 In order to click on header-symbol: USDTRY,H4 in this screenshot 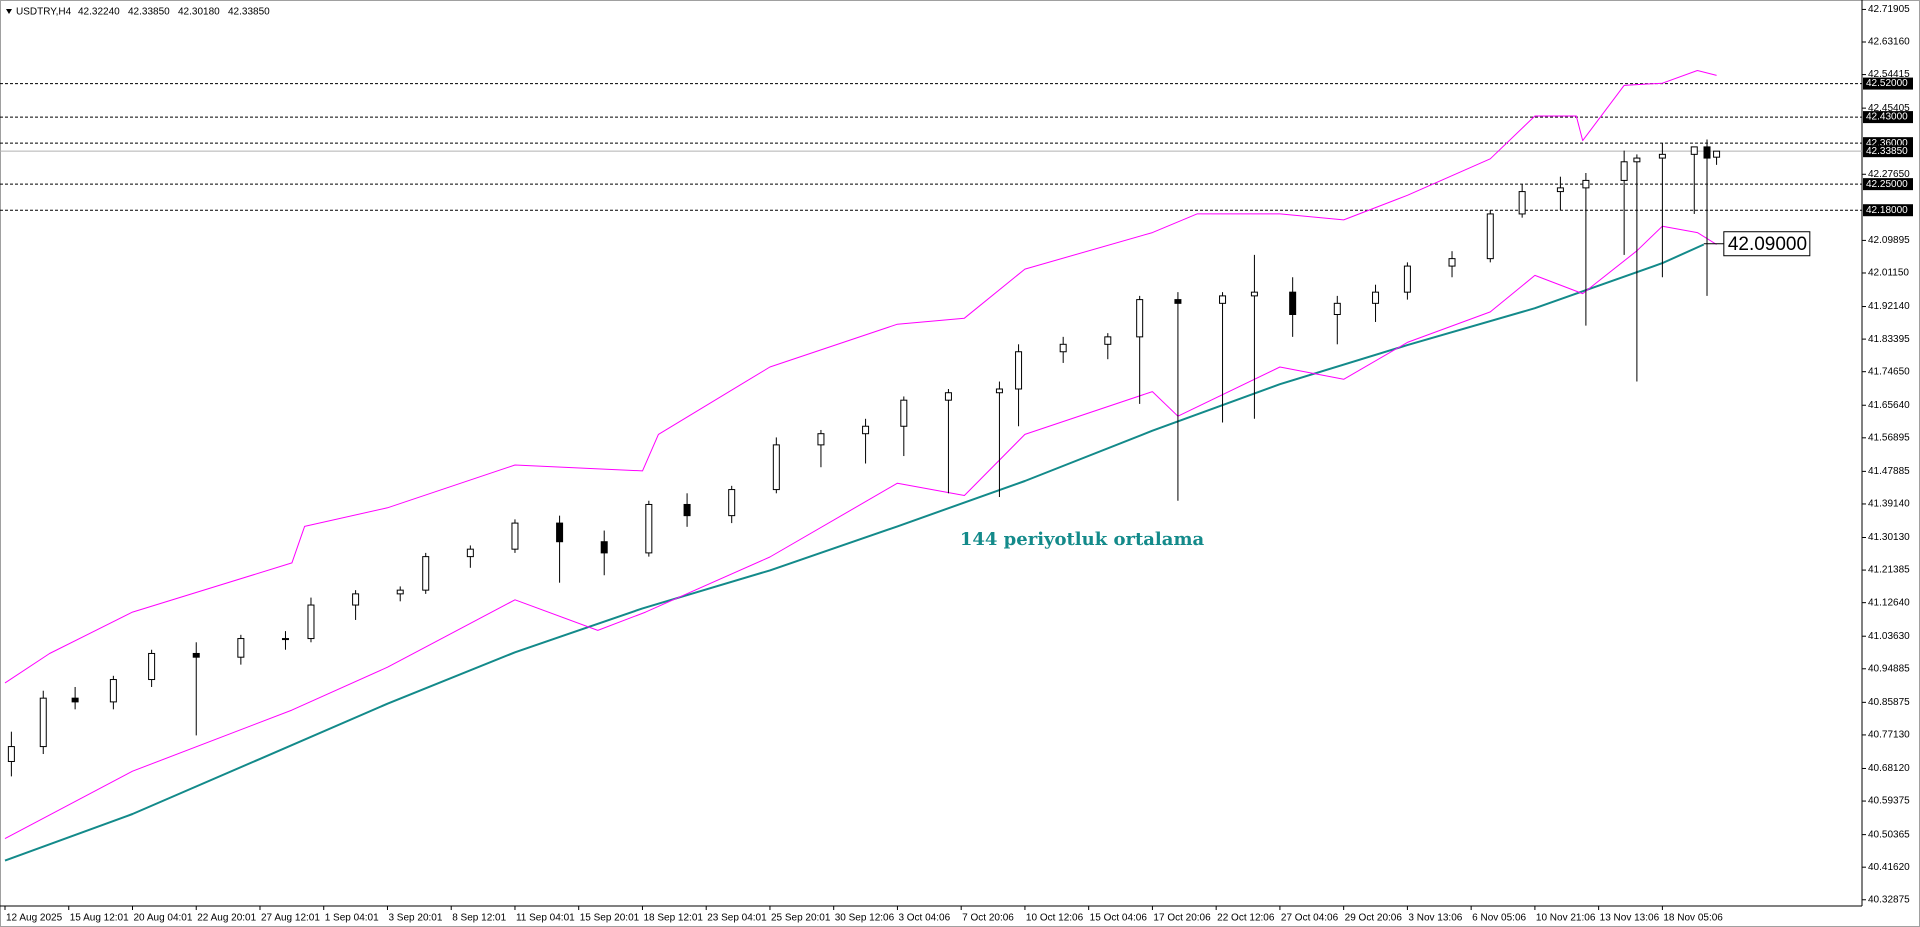, I will do `click(44, 12)`.